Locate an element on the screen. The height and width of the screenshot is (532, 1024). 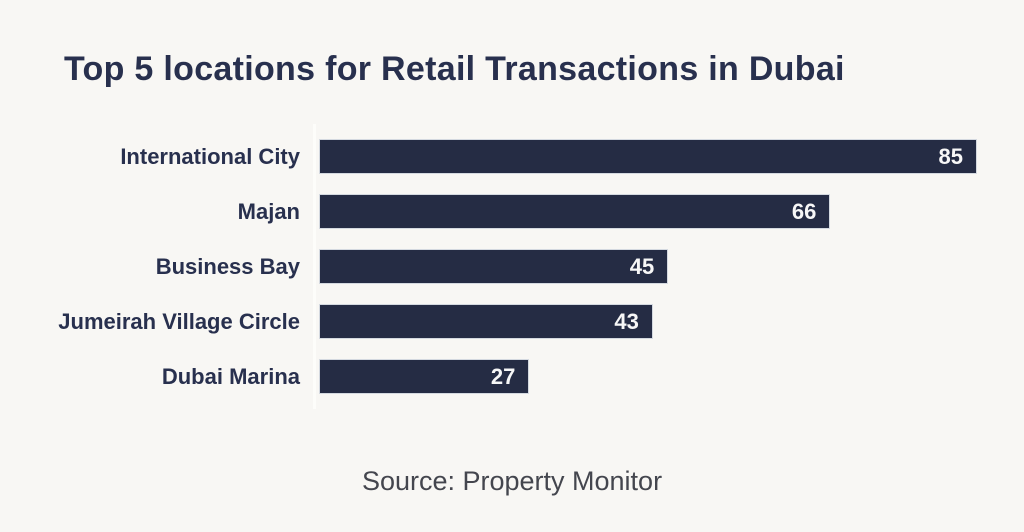
bar-value-label: 66 is located at coordinates (804, 211).